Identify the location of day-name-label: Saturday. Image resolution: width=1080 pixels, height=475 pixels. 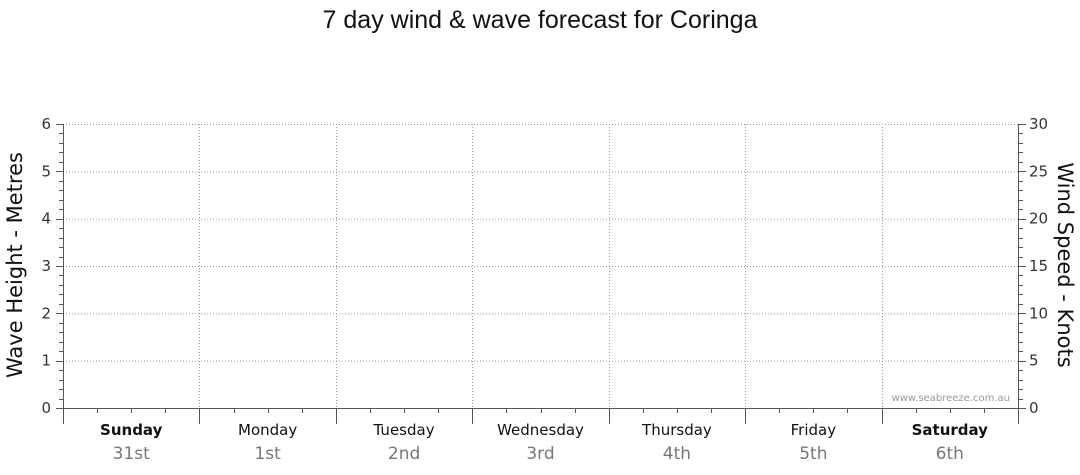
(950, 430).